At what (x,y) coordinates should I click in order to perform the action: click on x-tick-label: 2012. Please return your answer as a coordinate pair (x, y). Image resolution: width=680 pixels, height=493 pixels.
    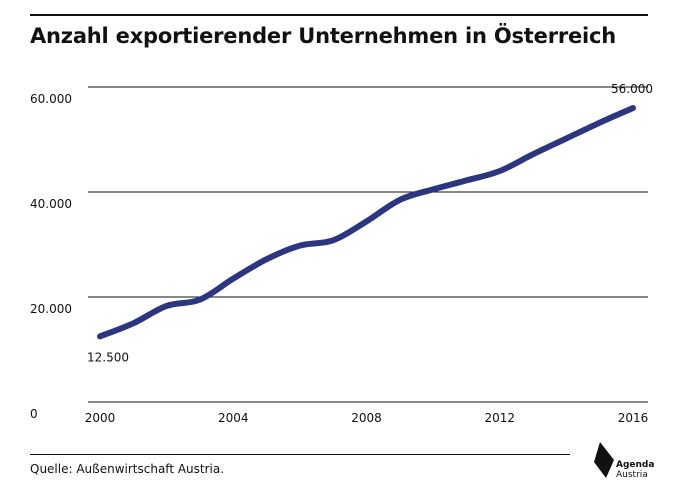
    Looking at the image, I should click on (499, 418).